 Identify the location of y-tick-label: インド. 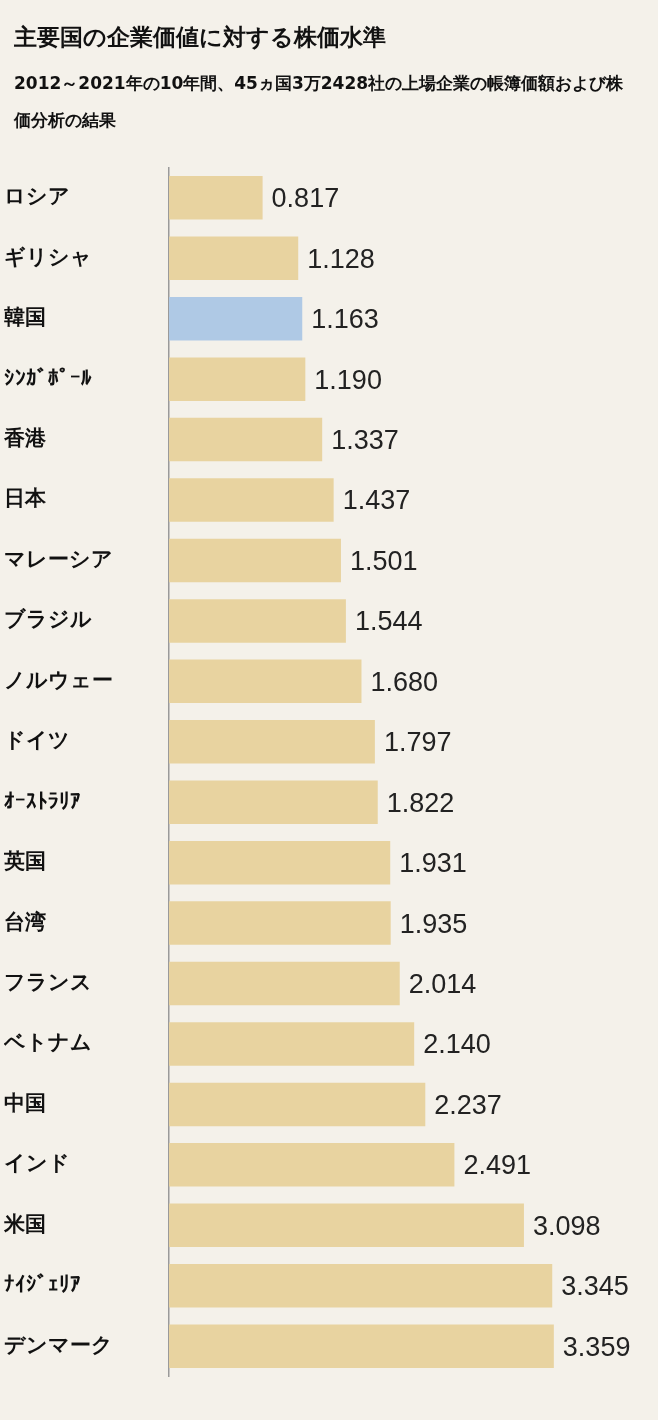
(37, 1163).